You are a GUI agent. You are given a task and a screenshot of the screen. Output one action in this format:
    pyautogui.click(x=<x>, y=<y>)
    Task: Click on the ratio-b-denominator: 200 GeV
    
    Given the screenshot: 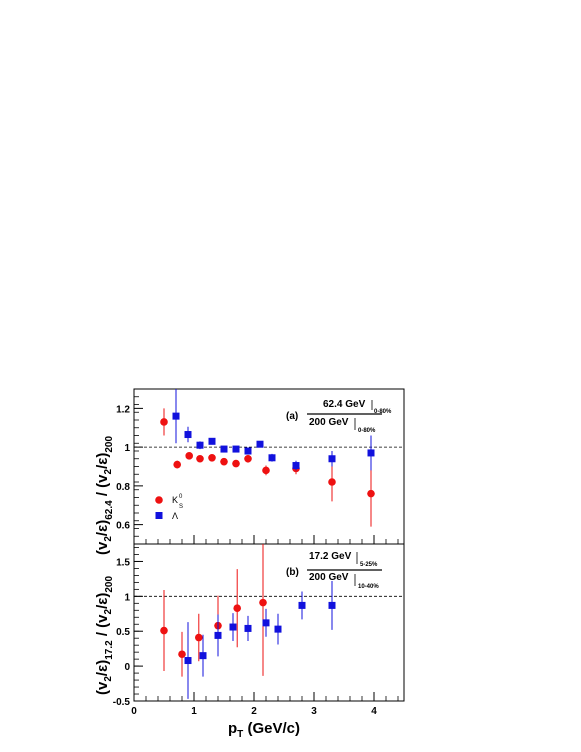 What is the action you would take?
    pyautogui.click(x=329, y=577)
    